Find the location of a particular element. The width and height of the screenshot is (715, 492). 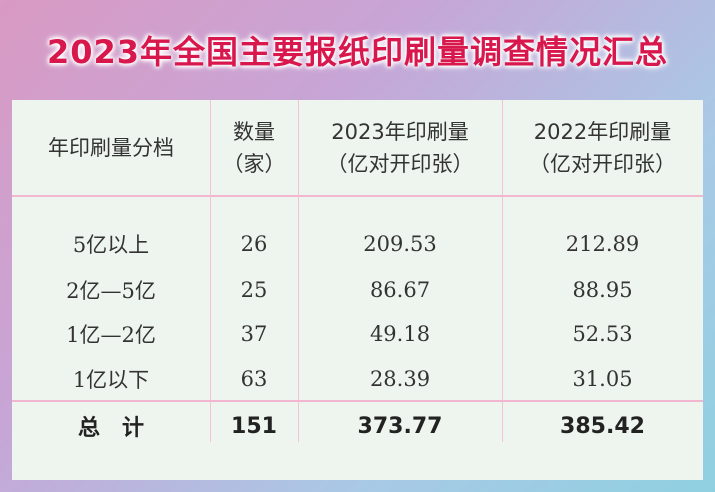

row-2-count: 25 is located at coordinates (254, 290).